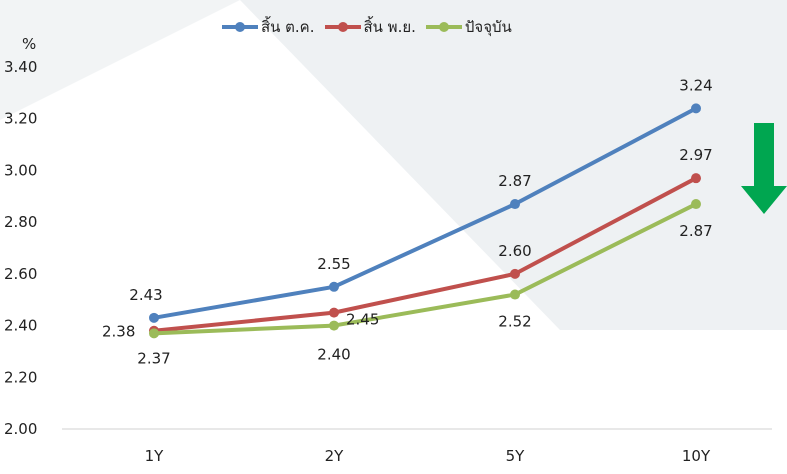 The width and height of the screenshot is (787, 474). Describe the element at coordinates (20, 274) in the screenshot. I see `y-tick-label: 2.60` at that location.